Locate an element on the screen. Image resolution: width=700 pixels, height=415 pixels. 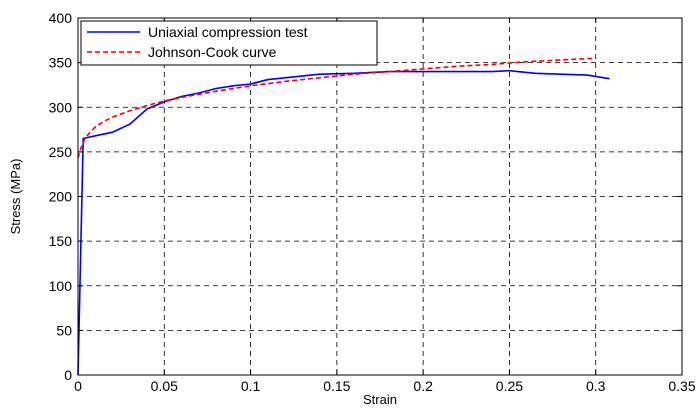
x-axis-label: Strain is located at coordinates (380, 399).